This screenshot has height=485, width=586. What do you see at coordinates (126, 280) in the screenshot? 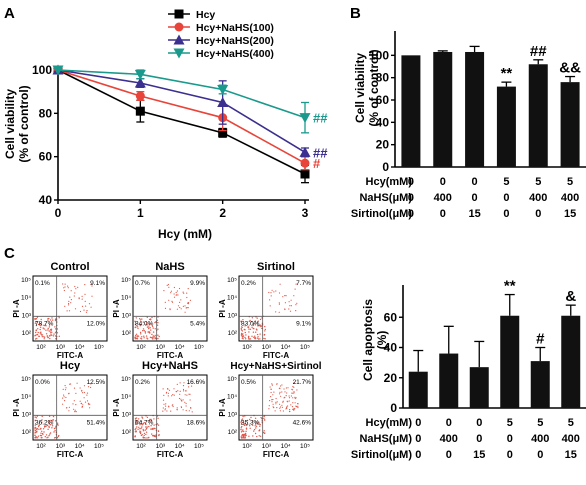
I see `flow-ytick-label: 10⁵` at bounding box center [126, 280].